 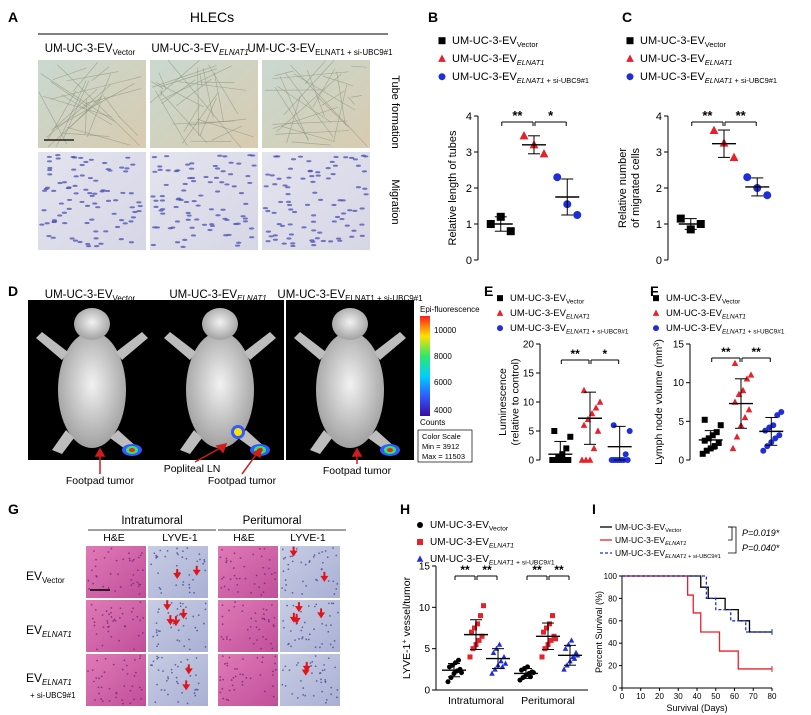 What do you see at coordinates (703, 299) in the screenshot?
I see `legend-label: UM-UC-3-EVVector` at bounding box center [703, 299].